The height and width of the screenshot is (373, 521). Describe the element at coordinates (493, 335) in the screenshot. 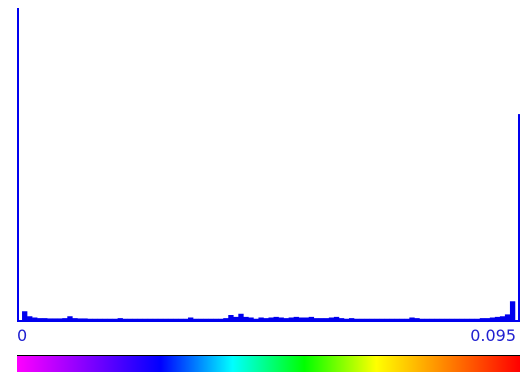

I see `range-max-label: 0.095` at that location.